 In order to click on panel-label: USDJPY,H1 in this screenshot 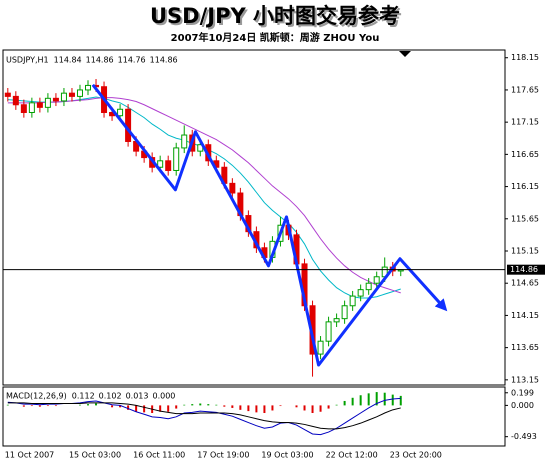, I will do `click(27, 60)`.